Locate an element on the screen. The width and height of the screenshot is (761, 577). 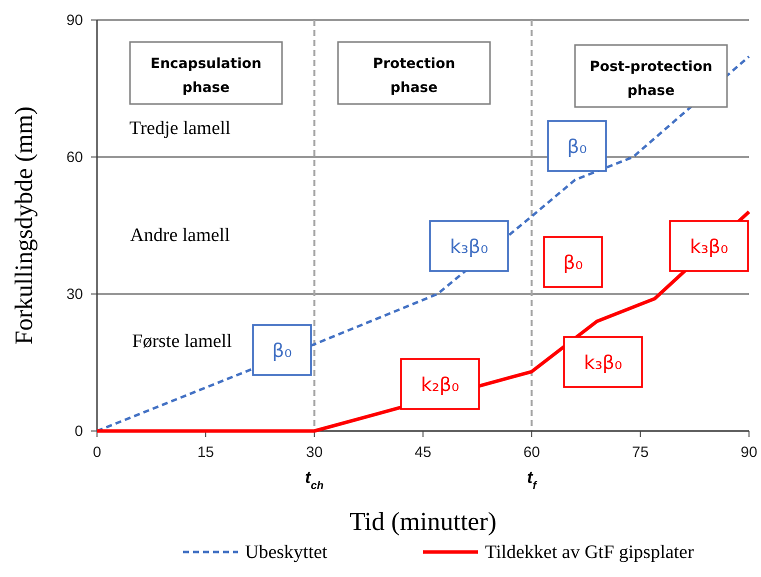
x-tick-label: 45 is located at coordinates (423, 452).